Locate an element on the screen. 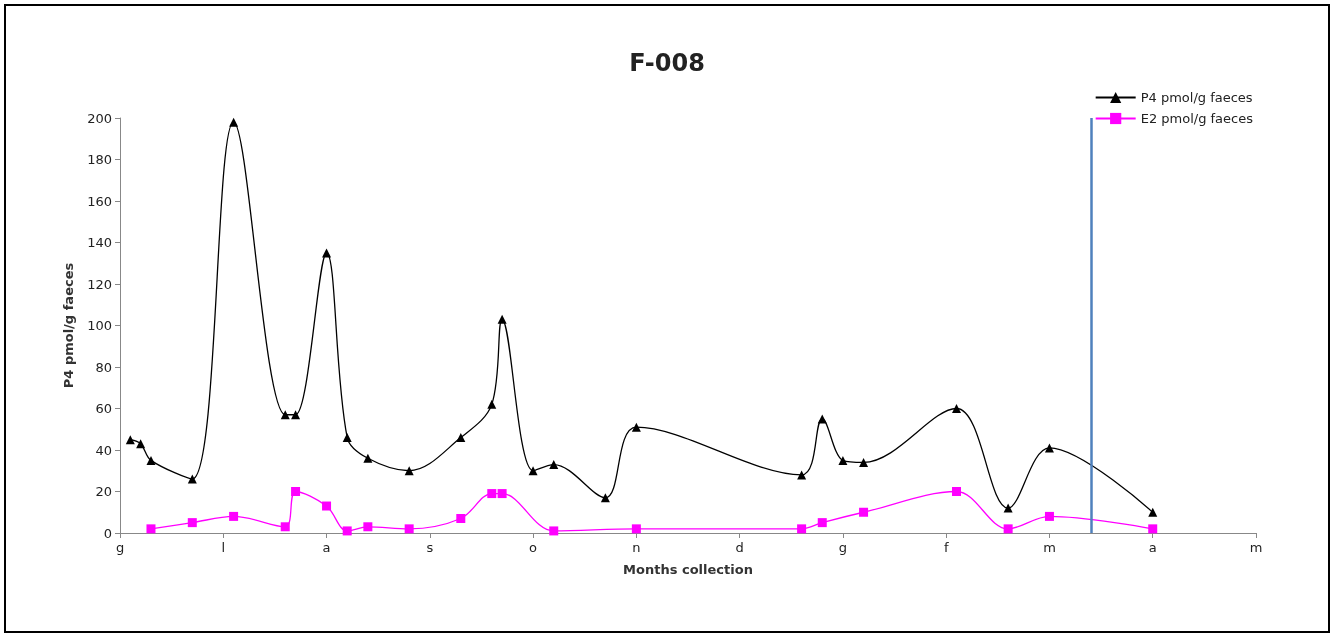 This screenshot has height=639, width=1336. y-tick-label: 160 is located at coordinates (99, 201).